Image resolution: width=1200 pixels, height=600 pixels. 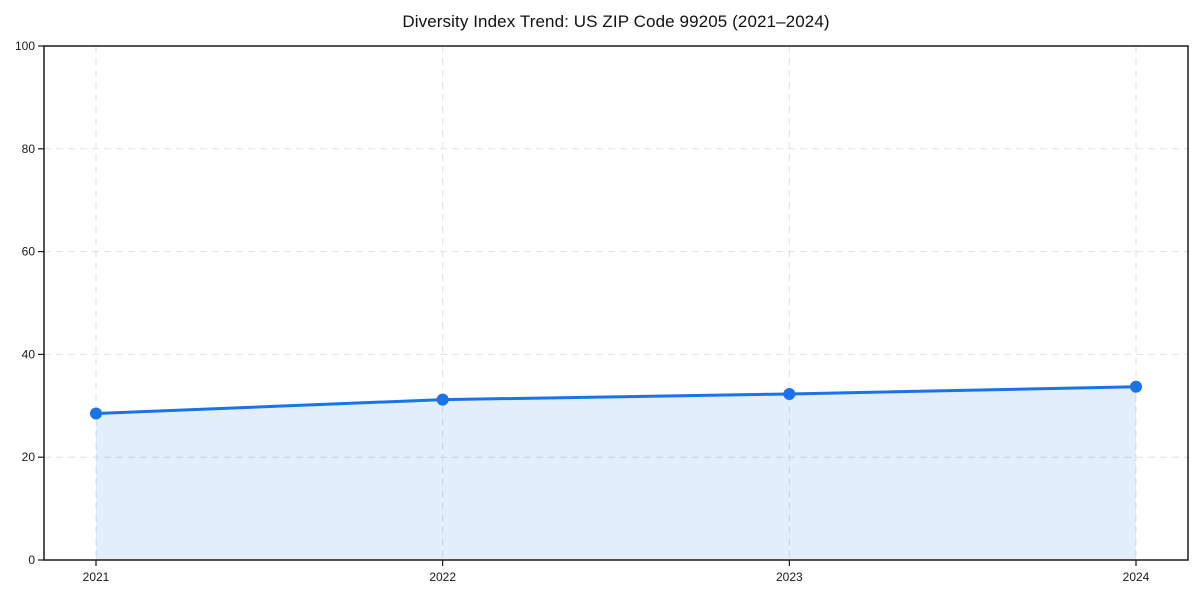 I want to click on y-tick-label: 40, so click(x=29, y=354).